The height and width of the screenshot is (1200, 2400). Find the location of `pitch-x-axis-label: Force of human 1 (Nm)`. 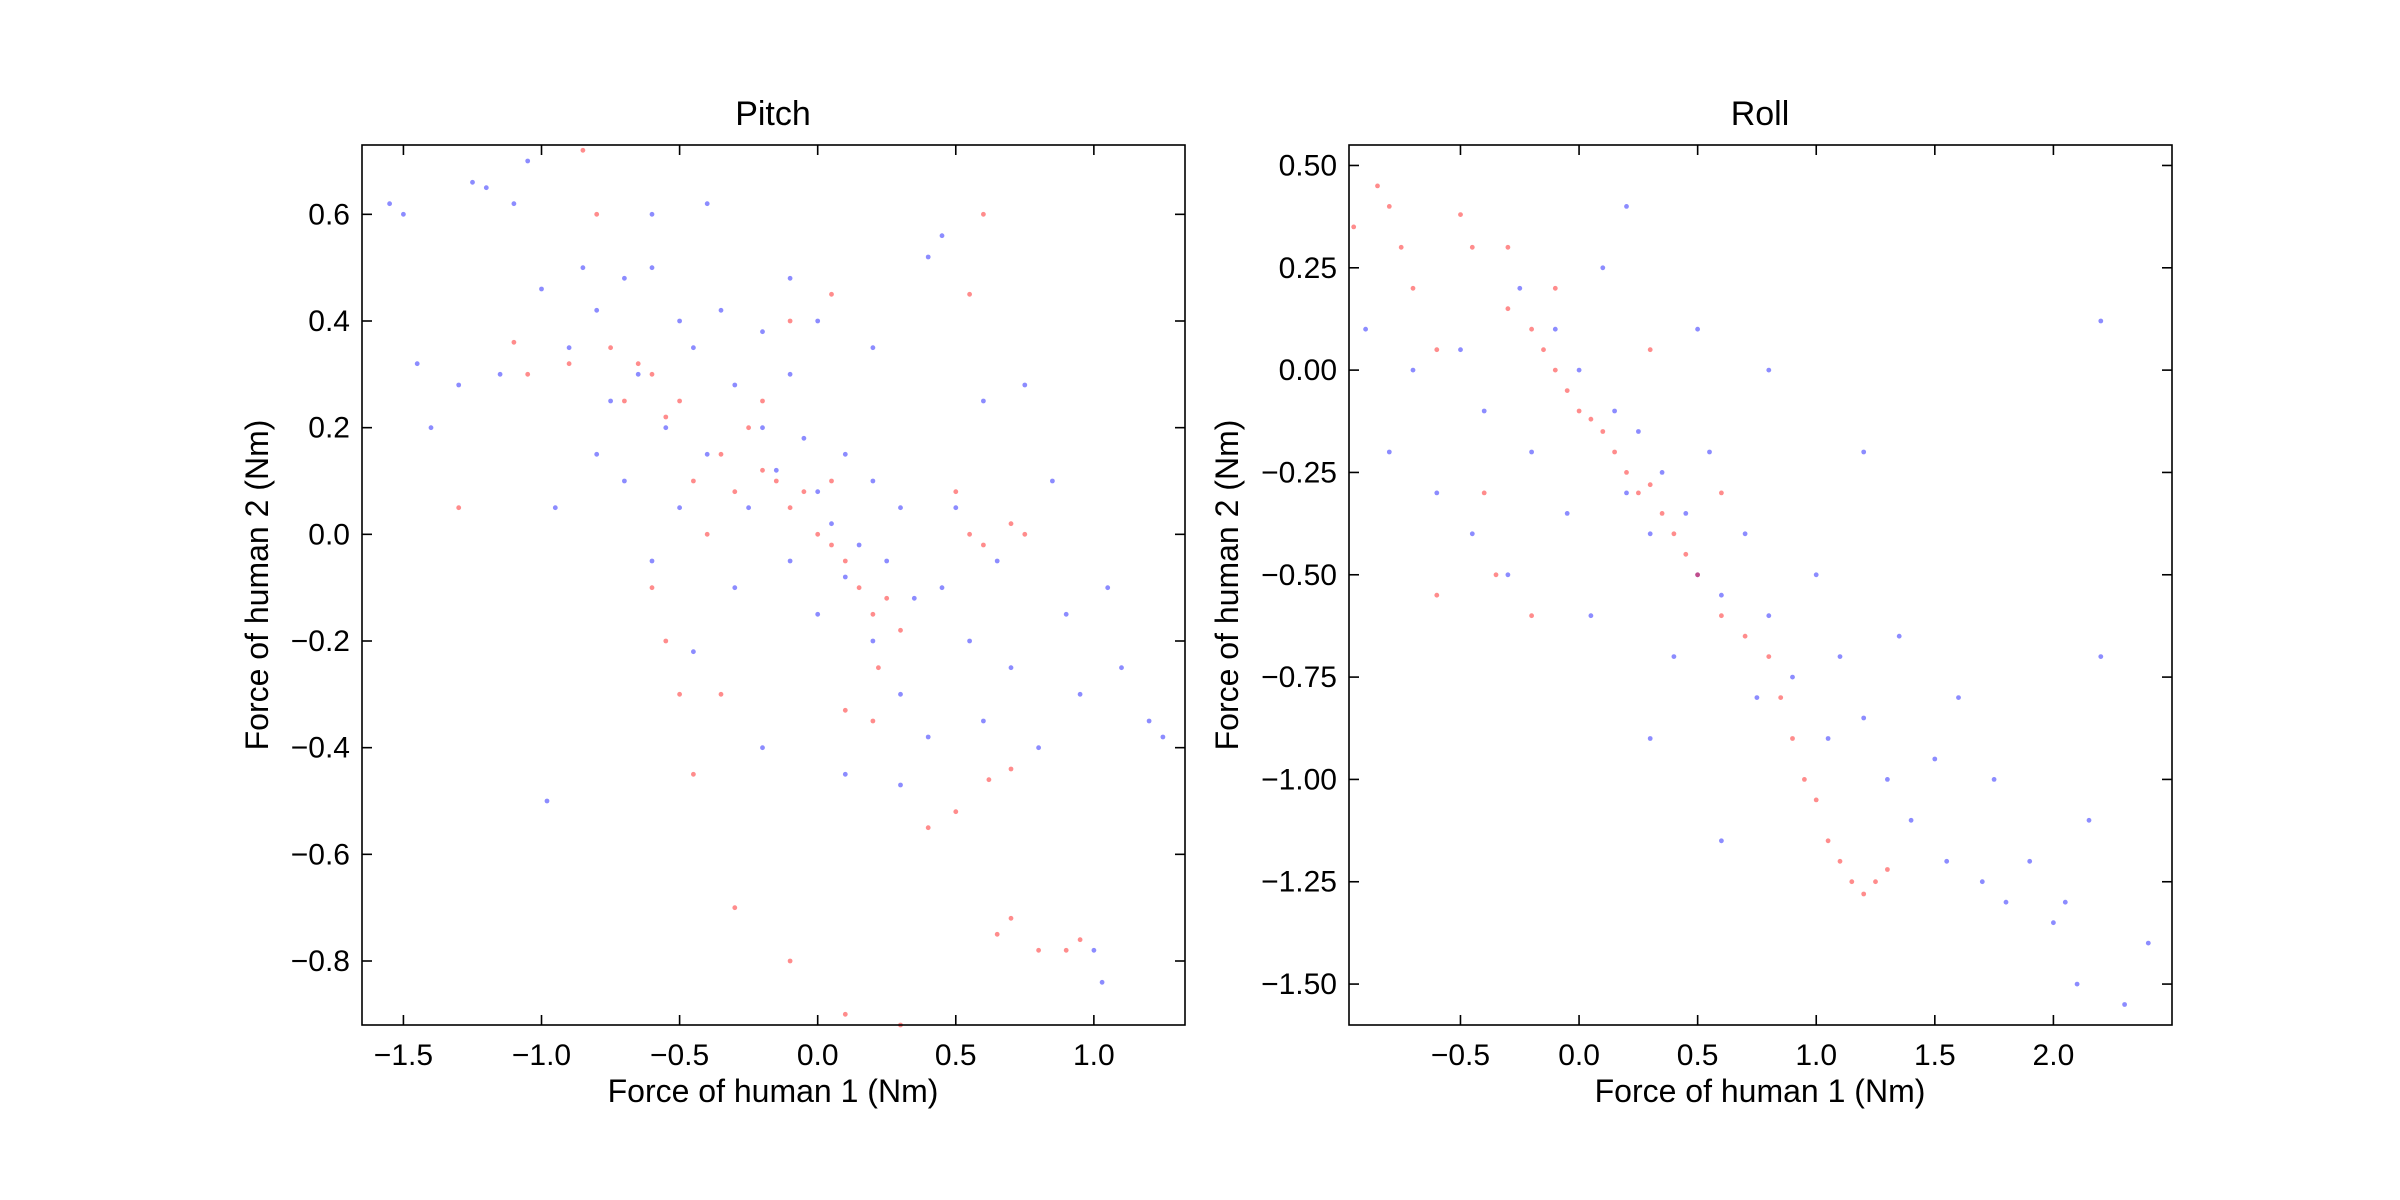

pitch-x-axis-label: Force of human 1 (Nm) is located at coordinates (773, 1091).